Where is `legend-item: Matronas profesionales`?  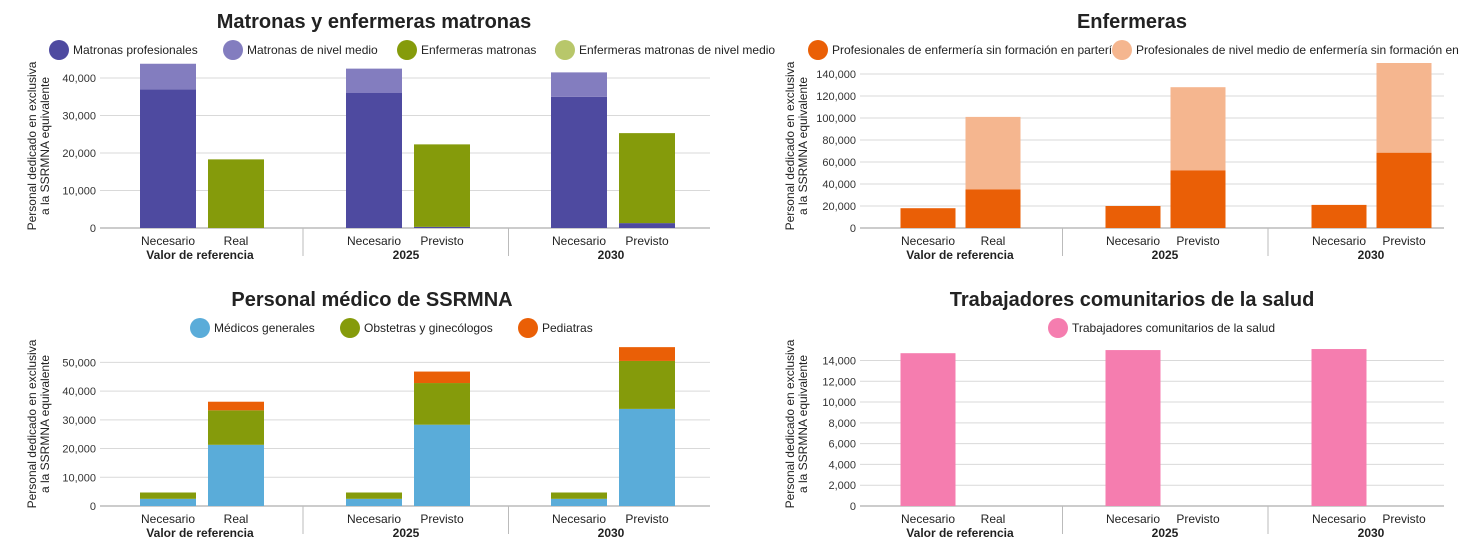 legend-item: Matronas profesionales is located at coordinates (123, 50).